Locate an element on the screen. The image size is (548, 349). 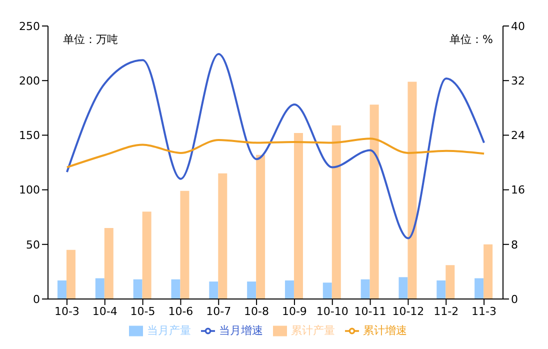
y2-tick-label: 24 is located at coordinates (518, 135).